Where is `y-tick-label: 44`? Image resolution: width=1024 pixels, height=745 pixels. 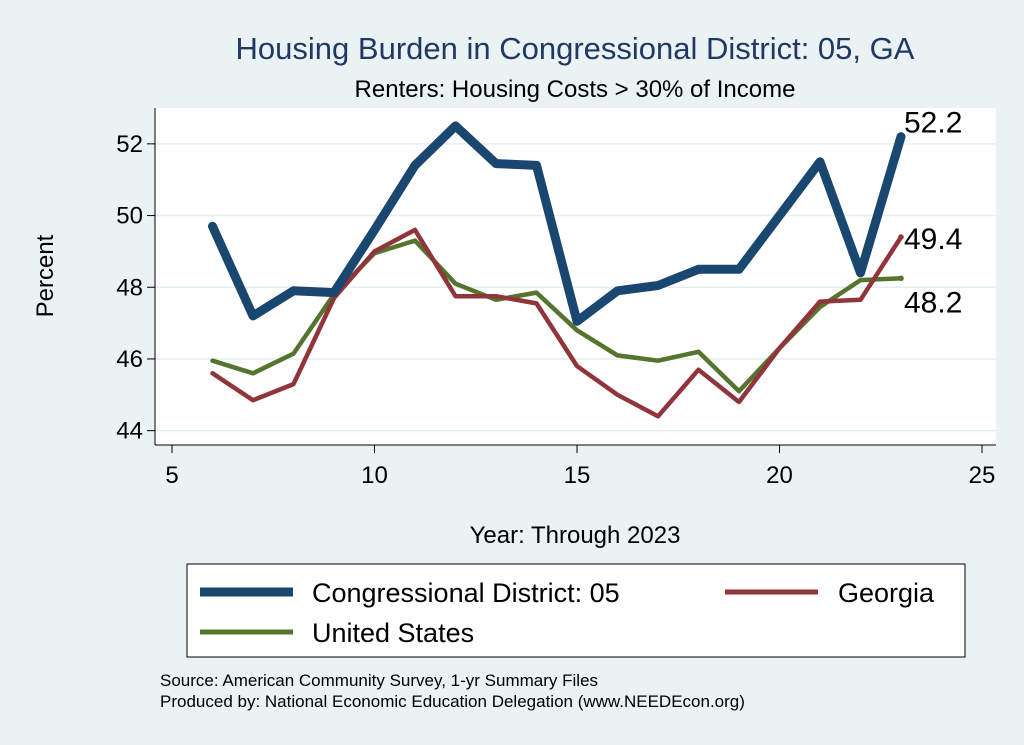 y-tick-label: 44 is located at coordinates (129, 431).